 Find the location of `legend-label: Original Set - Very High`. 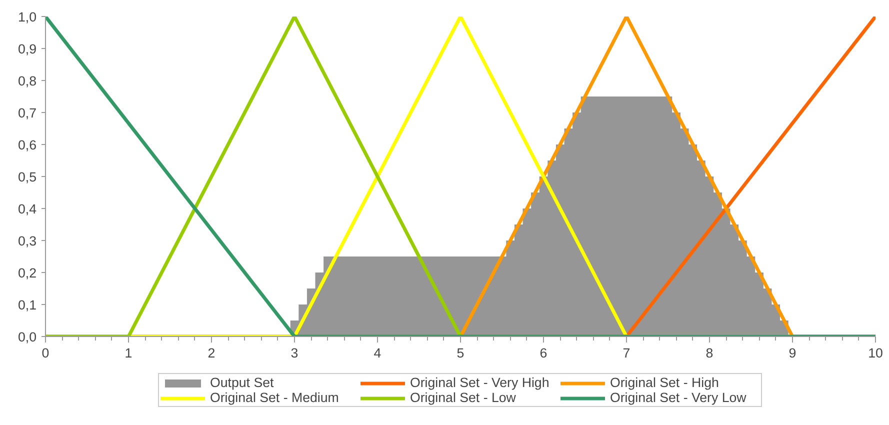

legend-label: Original Set - Very High is located at coordinates (480, 382).